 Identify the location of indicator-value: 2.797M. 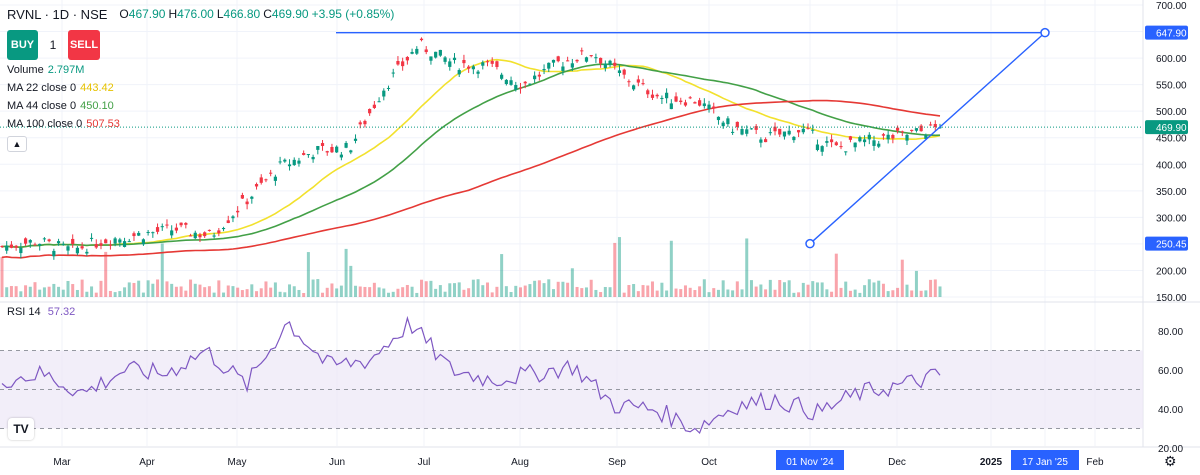
(66, 70).